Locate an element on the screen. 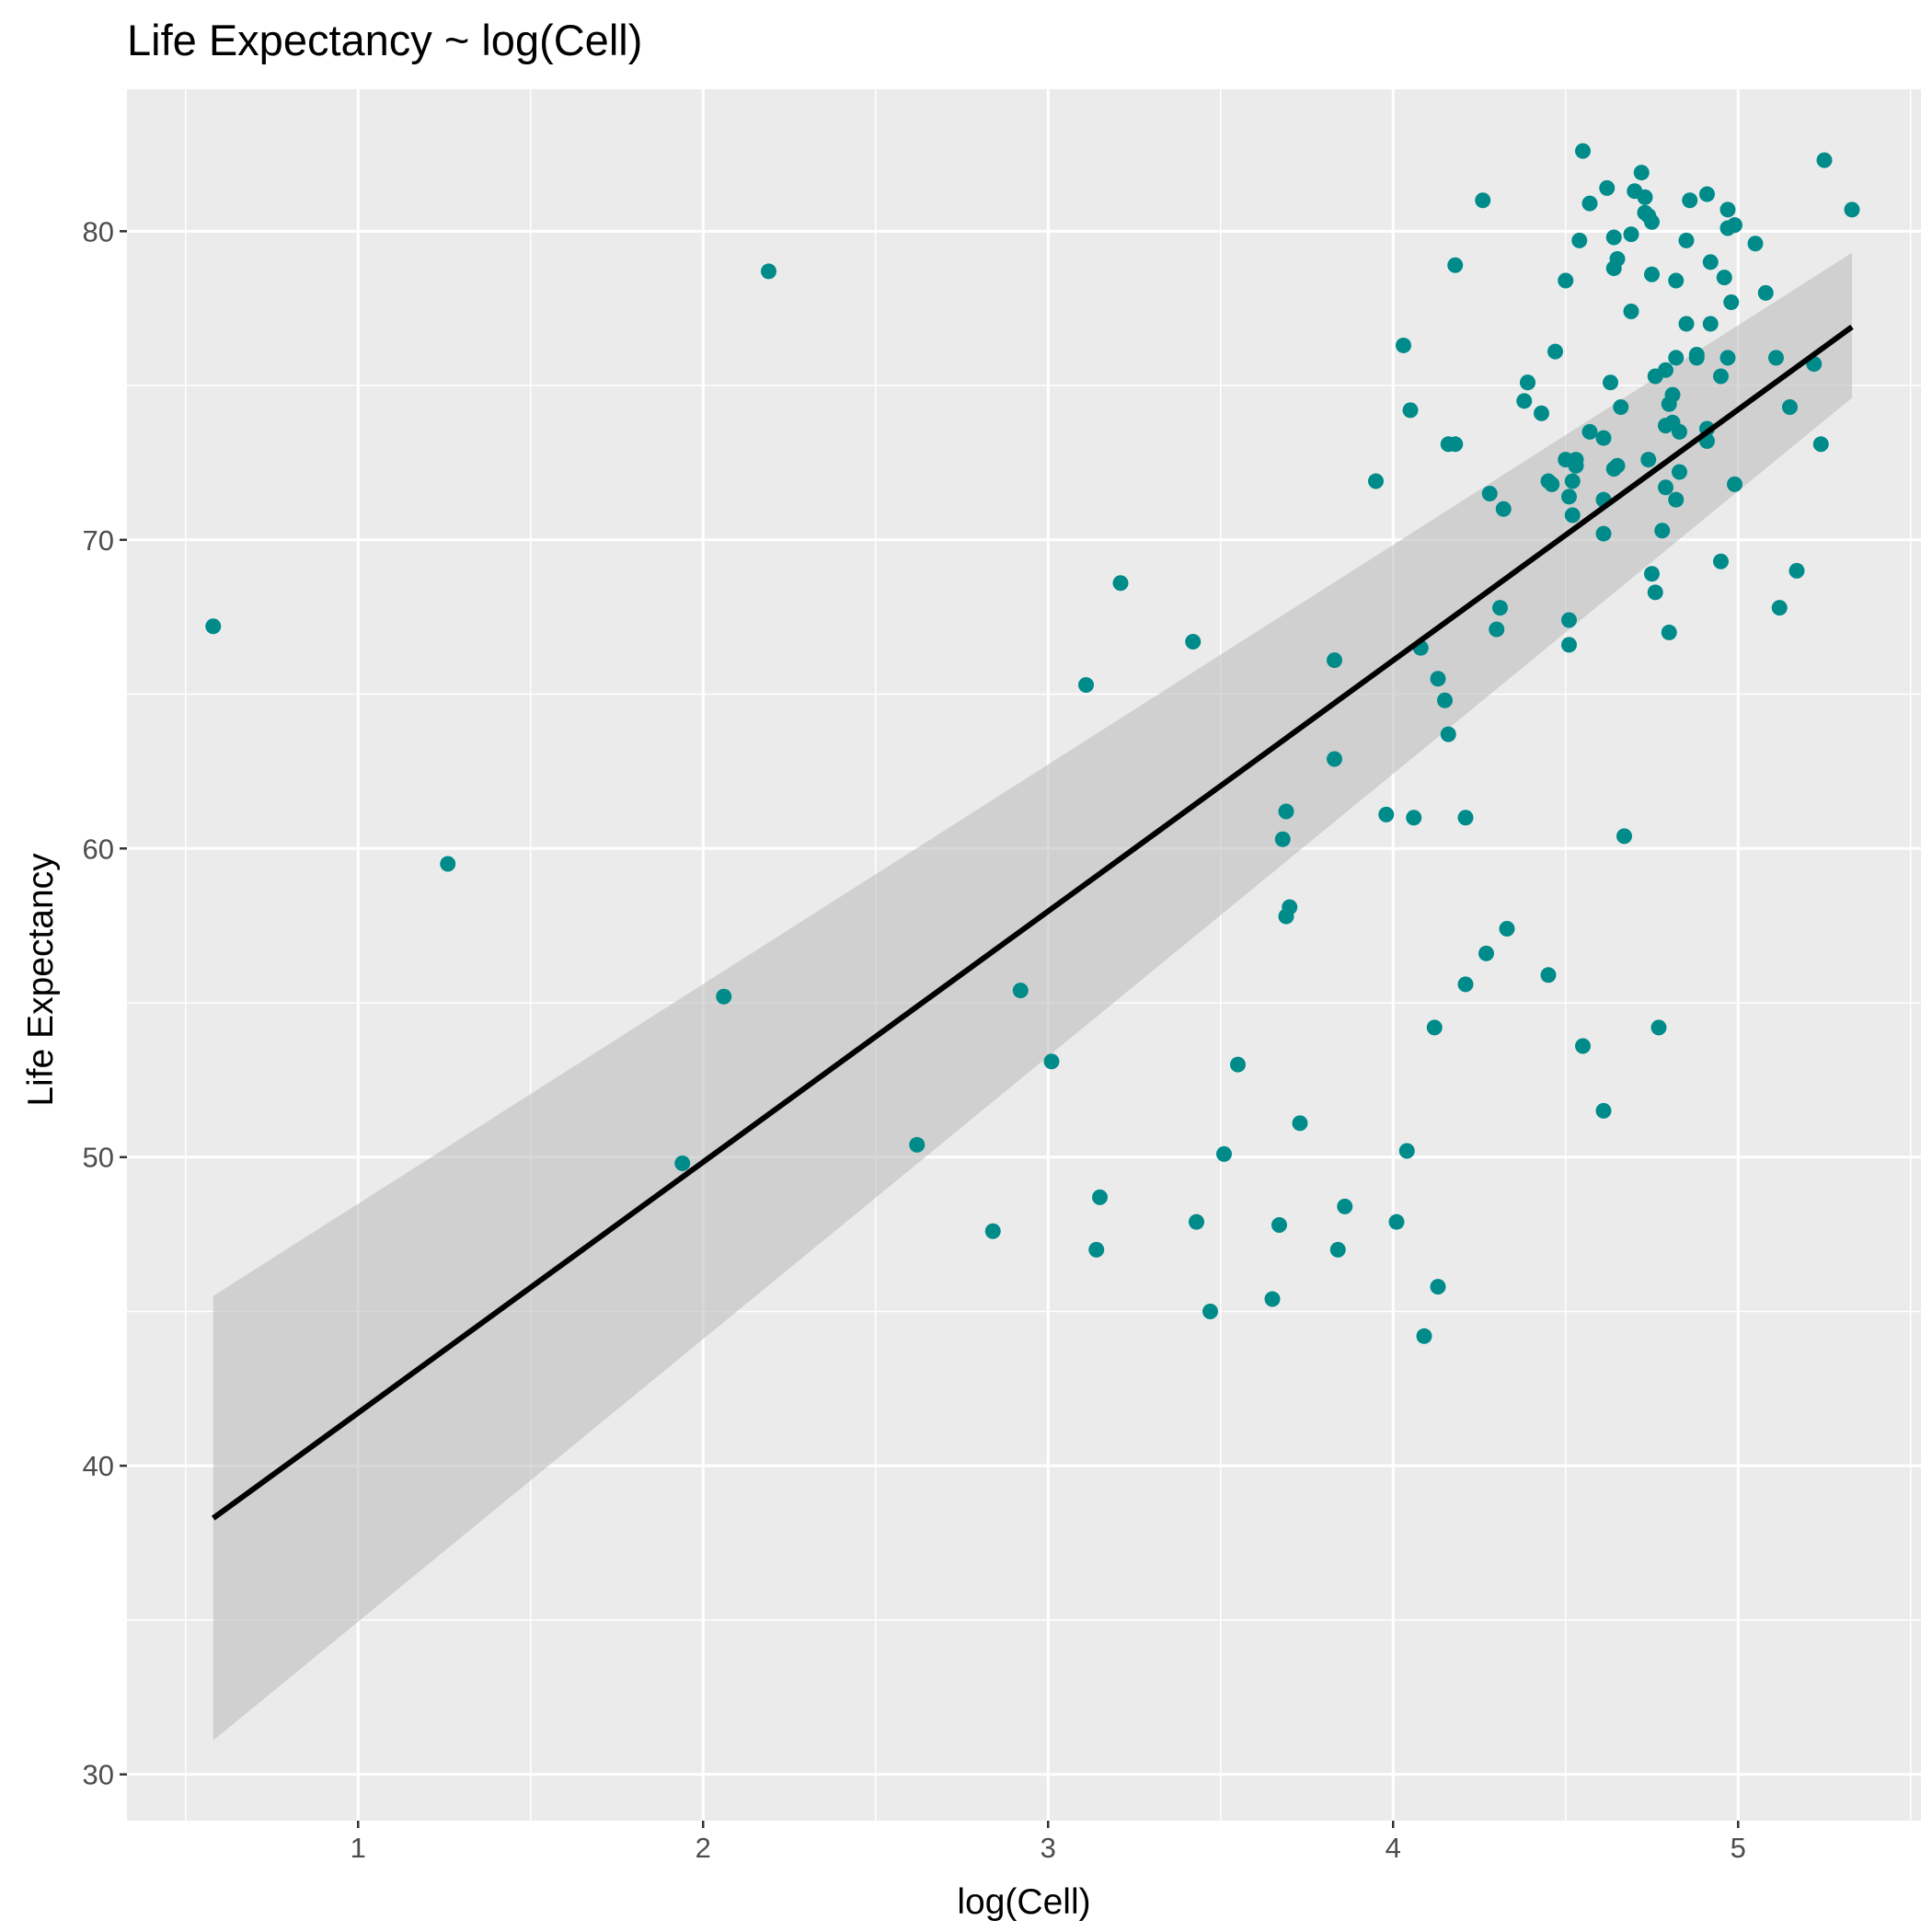 The image size is (1932, 1932). x-tick-label: 5 is located at coordinates (1738, 1848).